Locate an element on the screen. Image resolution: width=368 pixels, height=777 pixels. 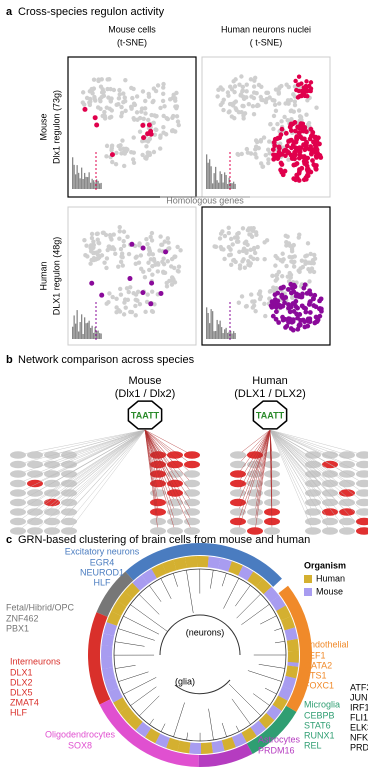
between-label: Homologous genes is located at coordinates (205, 200).